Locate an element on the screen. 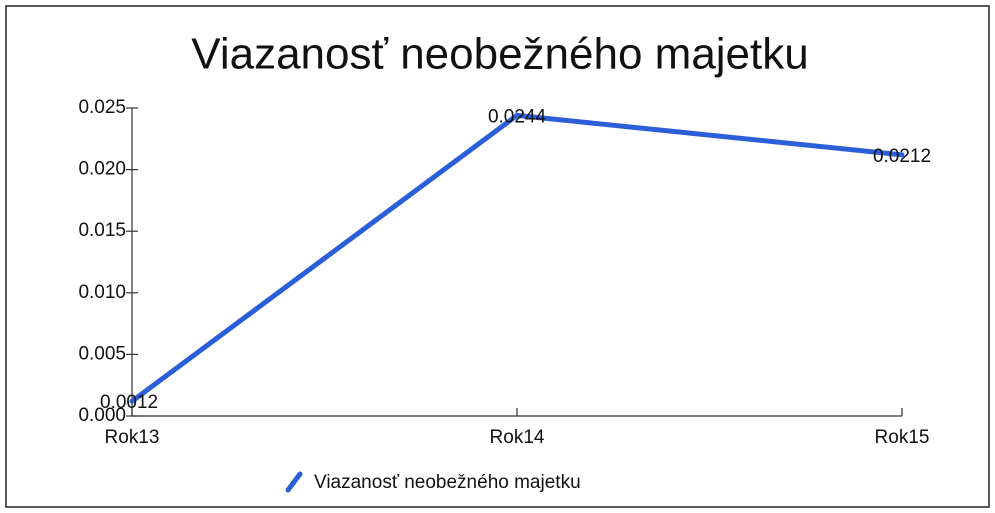 The width and height of the screenshot is (995, 513). y-tick-label: 0.025 is located at coordinates (102, 107).